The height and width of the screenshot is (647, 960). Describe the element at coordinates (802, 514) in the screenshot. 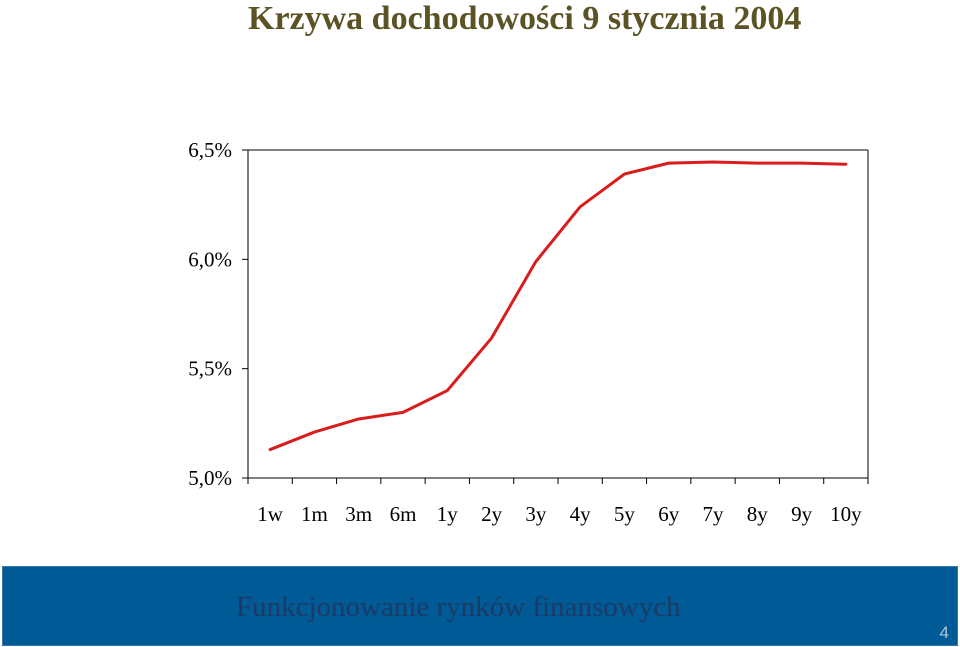

I see `x-tick-label: 9y` at that location.